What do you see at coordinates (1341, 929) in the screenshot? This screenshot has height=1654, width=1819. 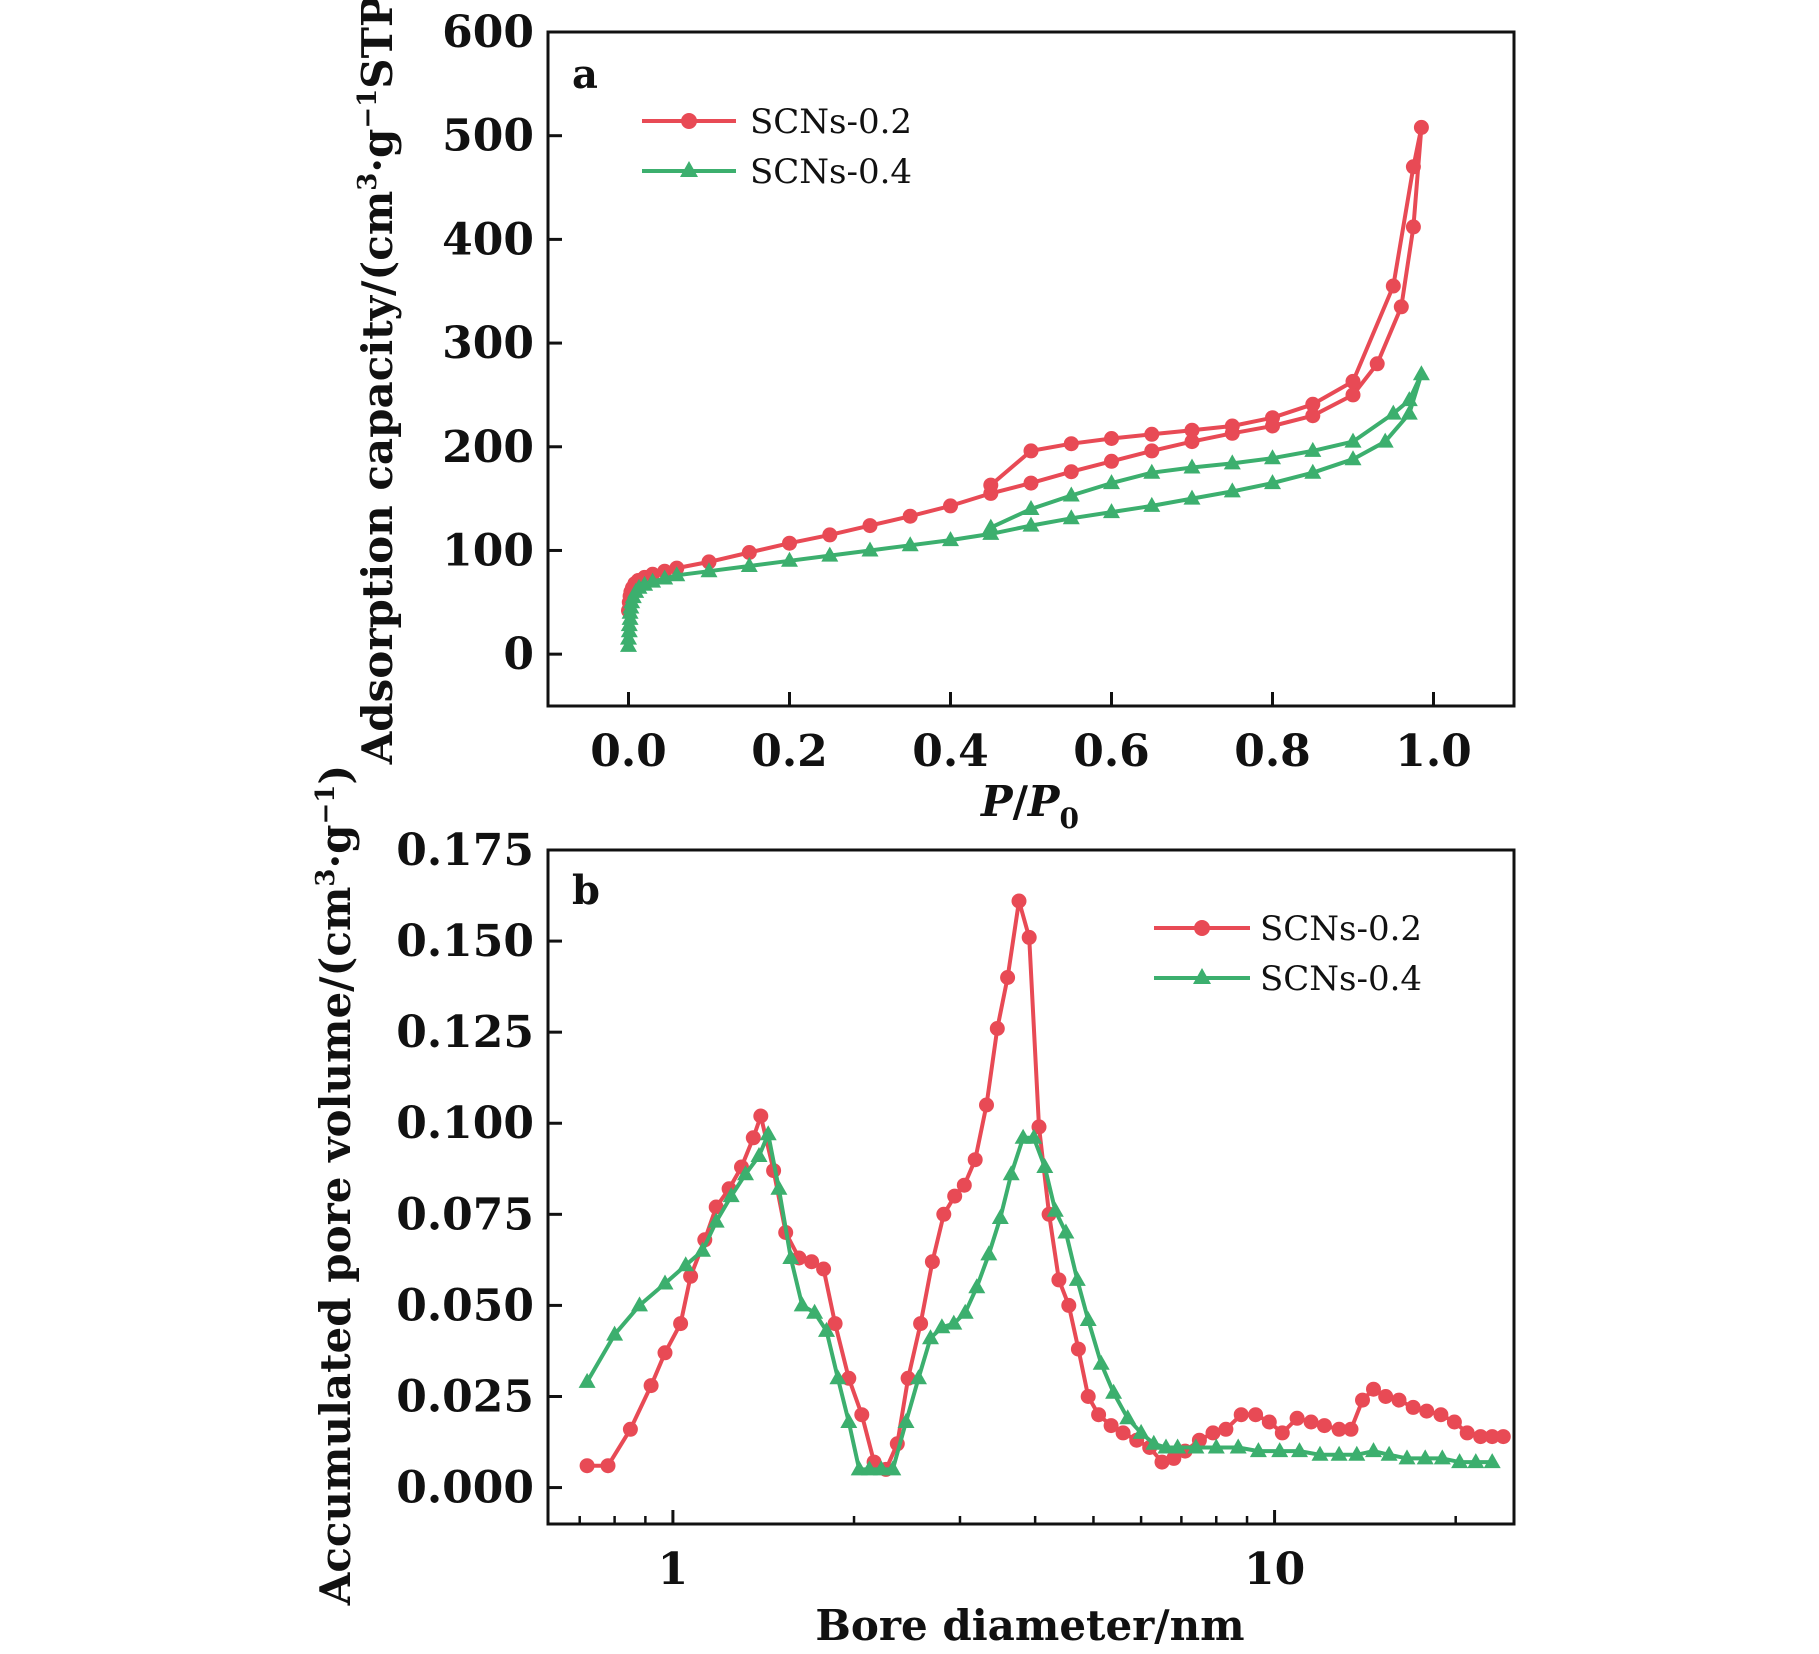 I see `legend-label-scns02-b: SCNs-0.2` at bounding box center [1341, 929].